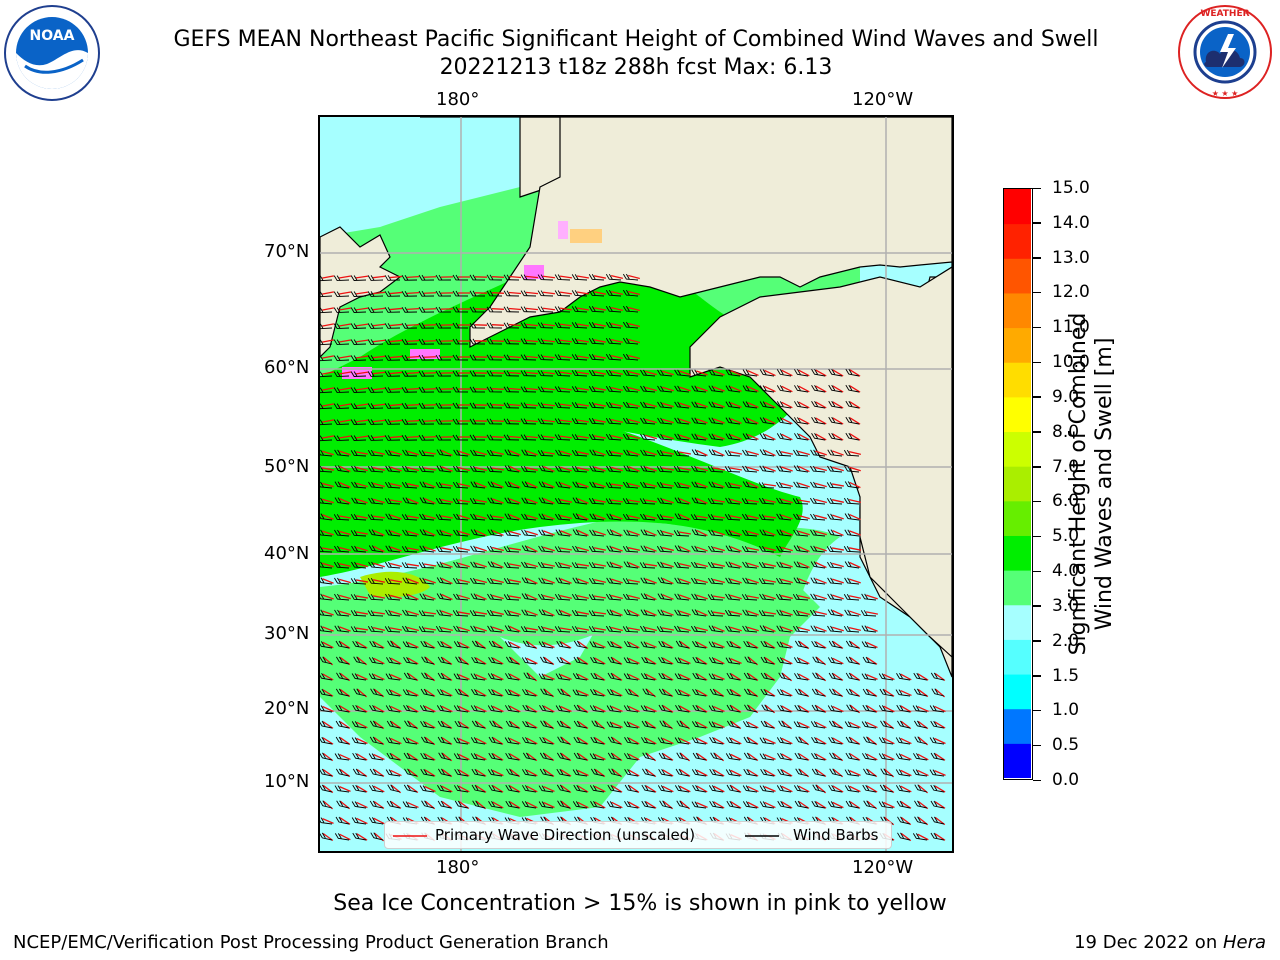  Describe the element at coordinates (1066, 571) in the screenshot. I see `colorbar-tick-label: 4.0` at that location.